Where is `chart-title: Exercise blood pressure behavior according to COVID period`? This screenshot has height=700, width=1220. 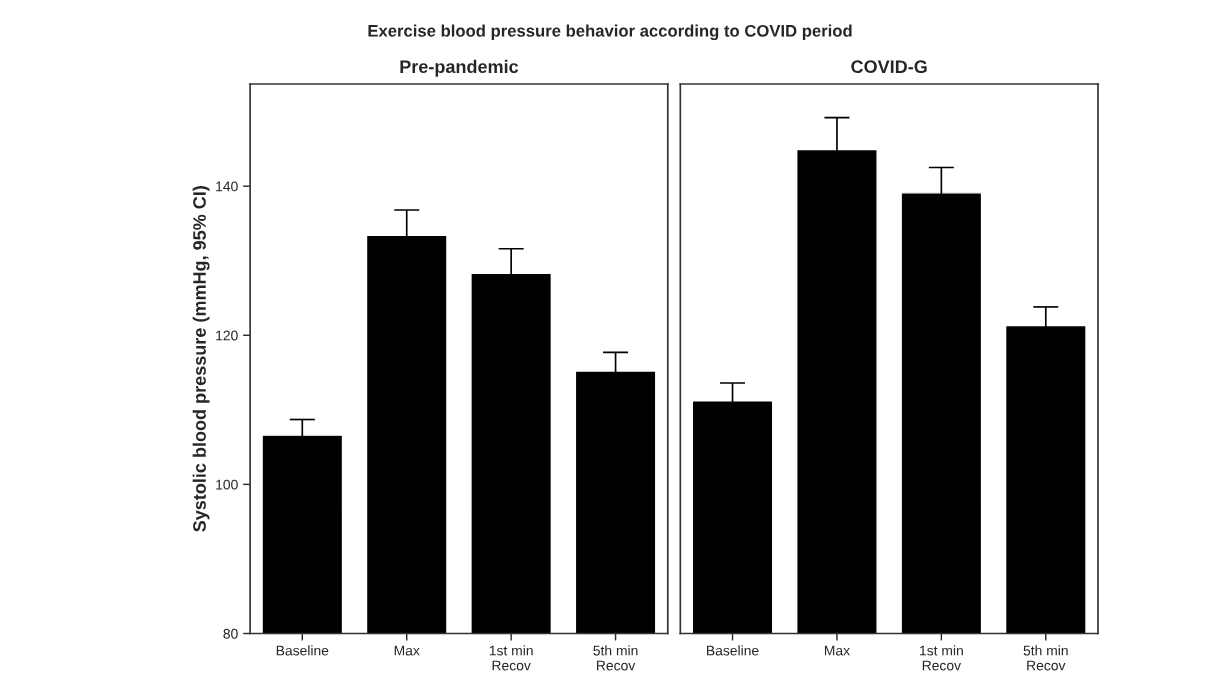 chart-title: Exercise blood pressure behavior according to COVID period is located at coordinates (610, 32).